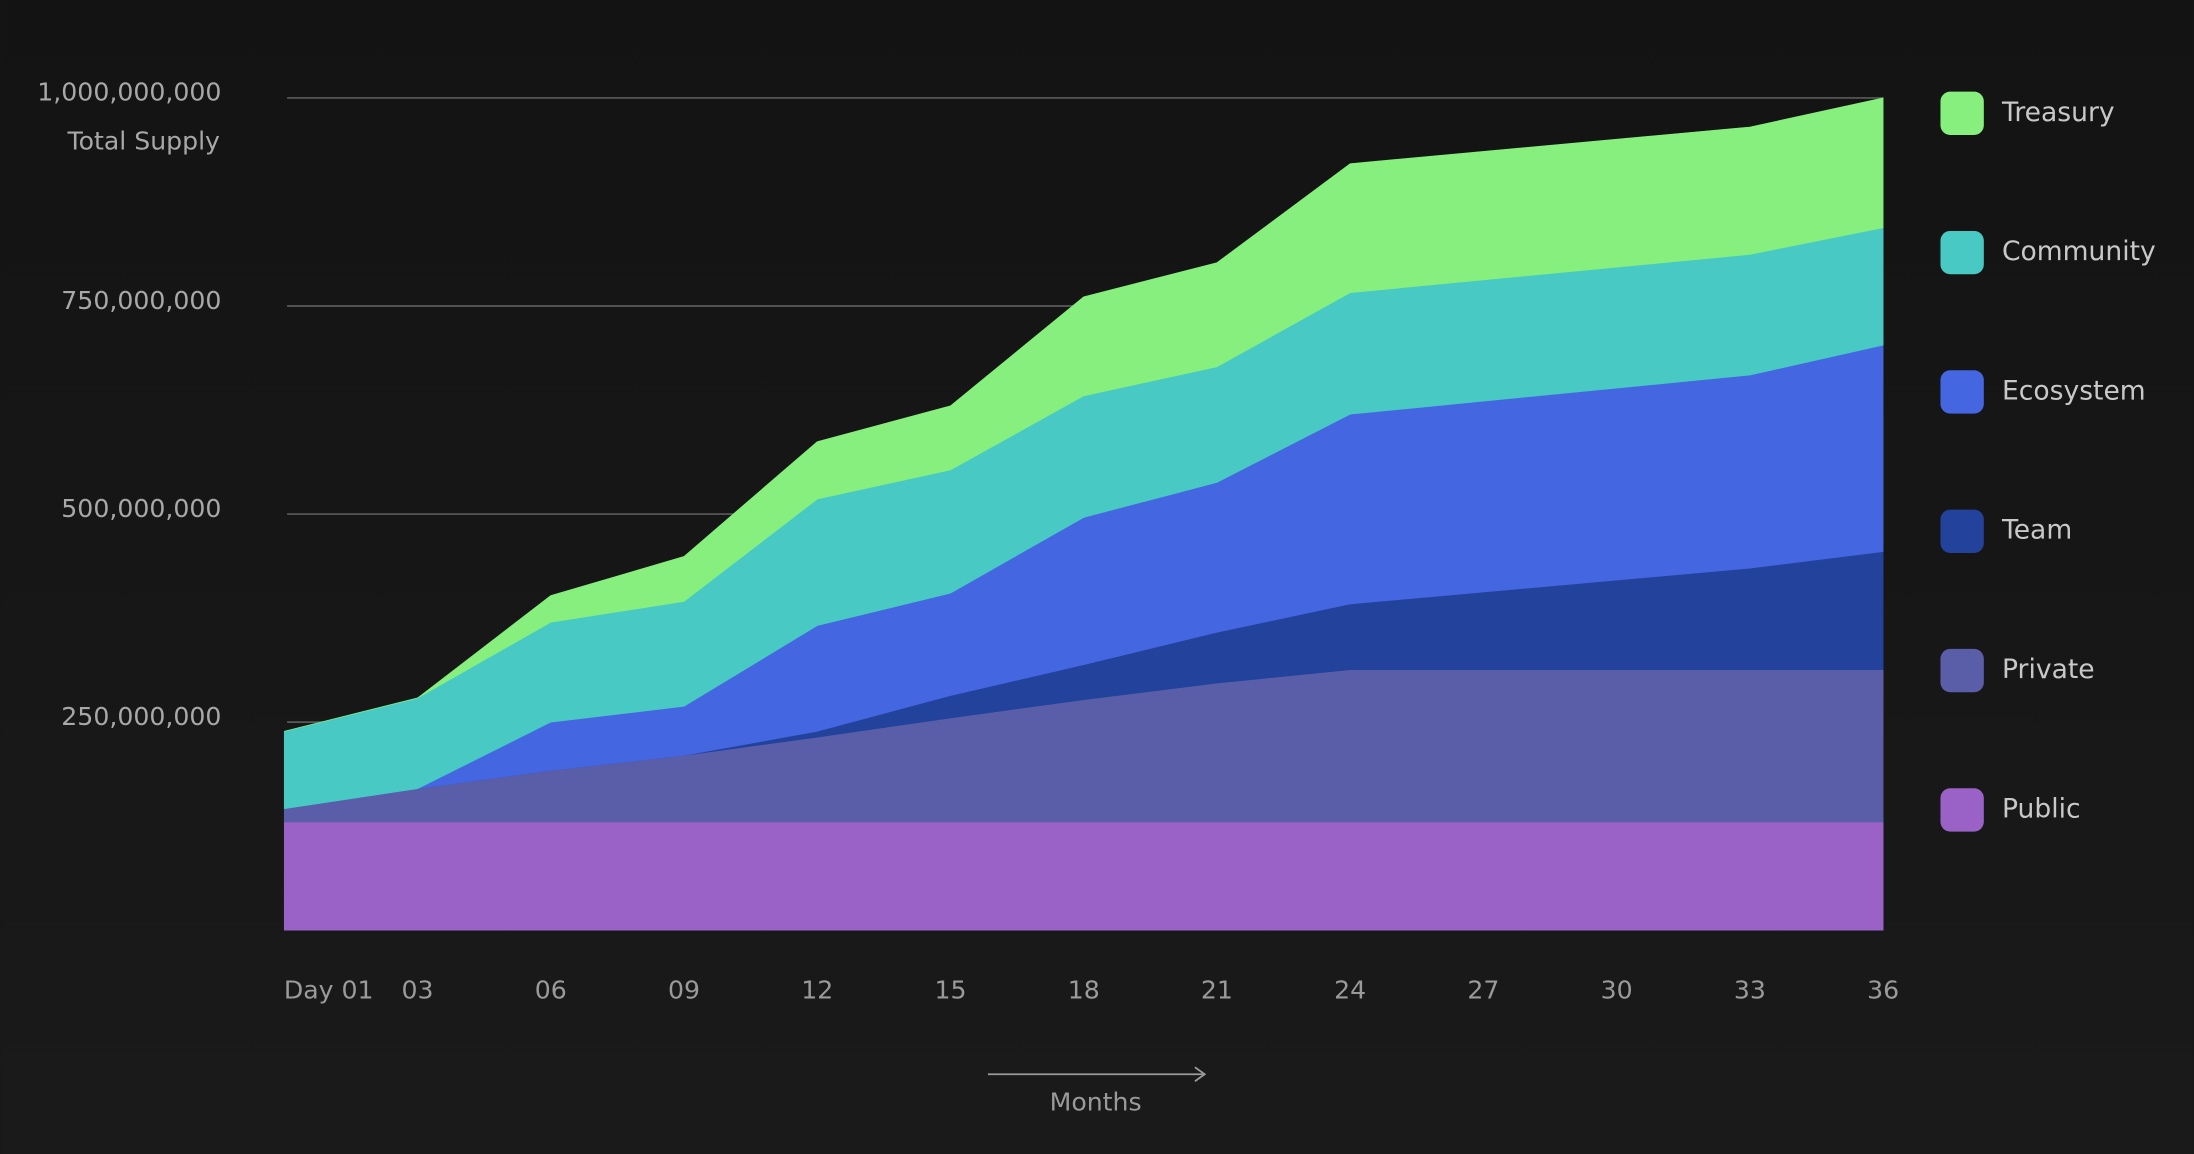  I want to click on x-tick-label: 21, so click(1217, 990).